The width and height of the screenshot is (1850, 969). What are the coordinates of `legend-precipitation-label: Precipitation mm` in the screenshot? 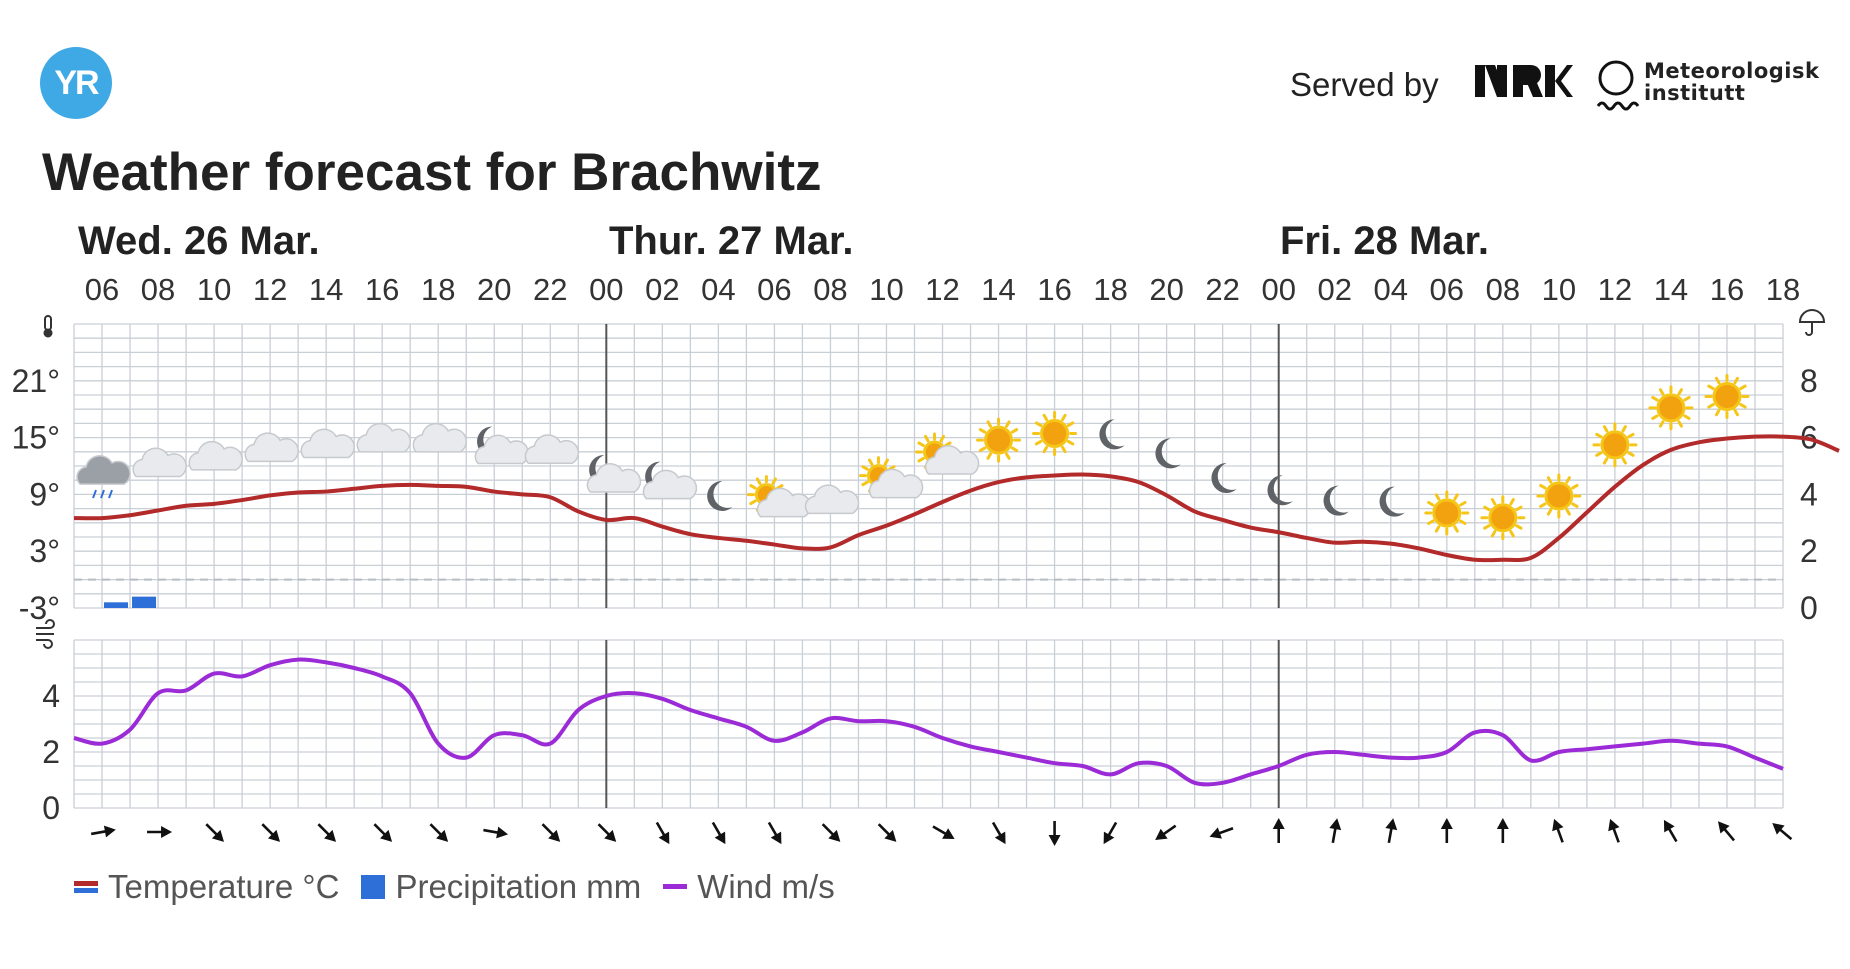 It's located at (518, 886).